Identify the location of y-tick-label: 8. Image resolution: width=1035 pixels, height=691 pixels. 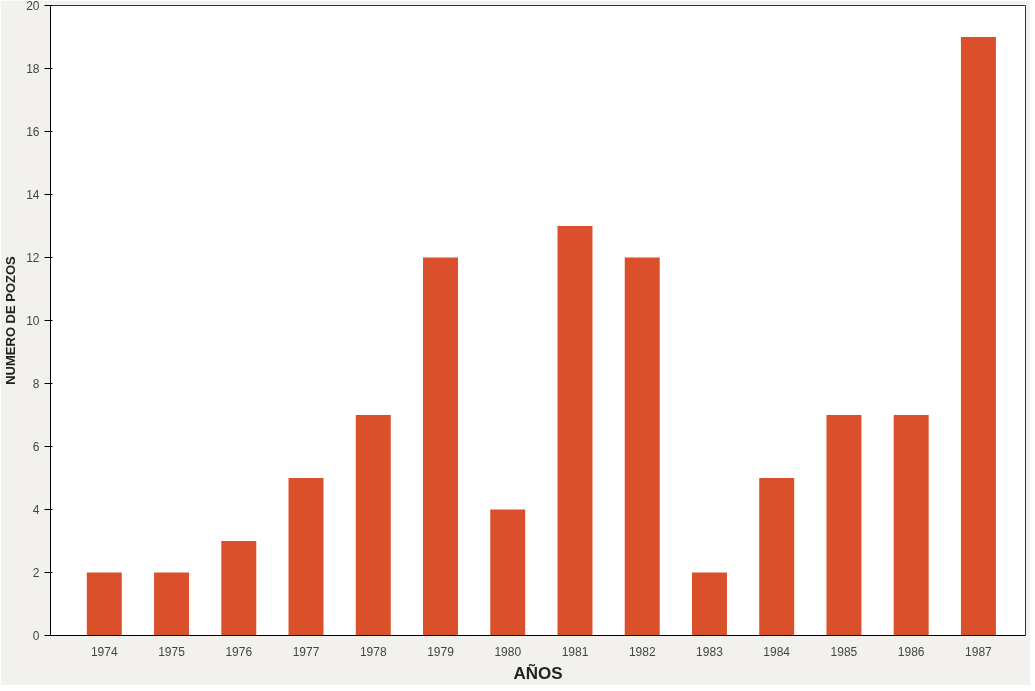
(36, 384).